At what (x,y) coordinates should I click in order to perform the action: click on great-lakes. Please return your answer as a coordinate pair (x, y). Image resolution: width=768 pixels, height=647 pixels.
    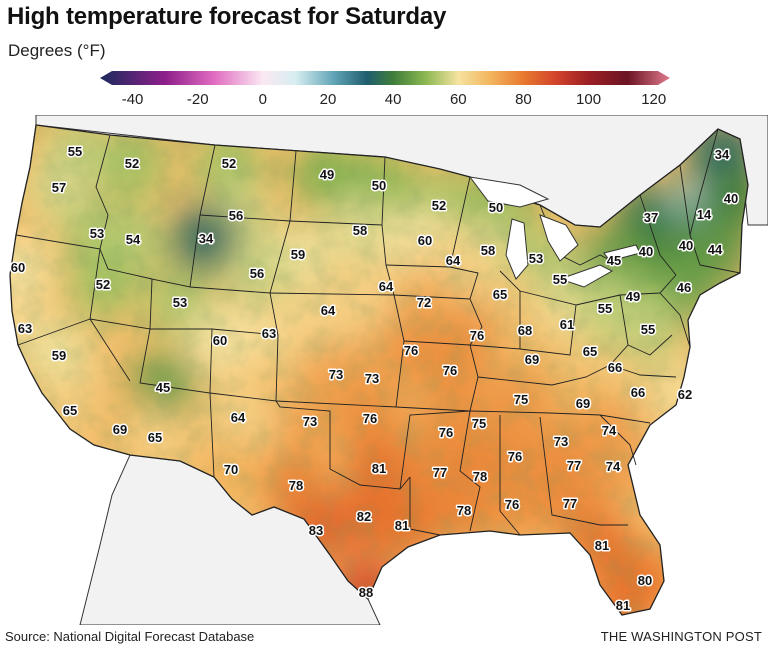
    Looking at the image, I should click on (554, 232).